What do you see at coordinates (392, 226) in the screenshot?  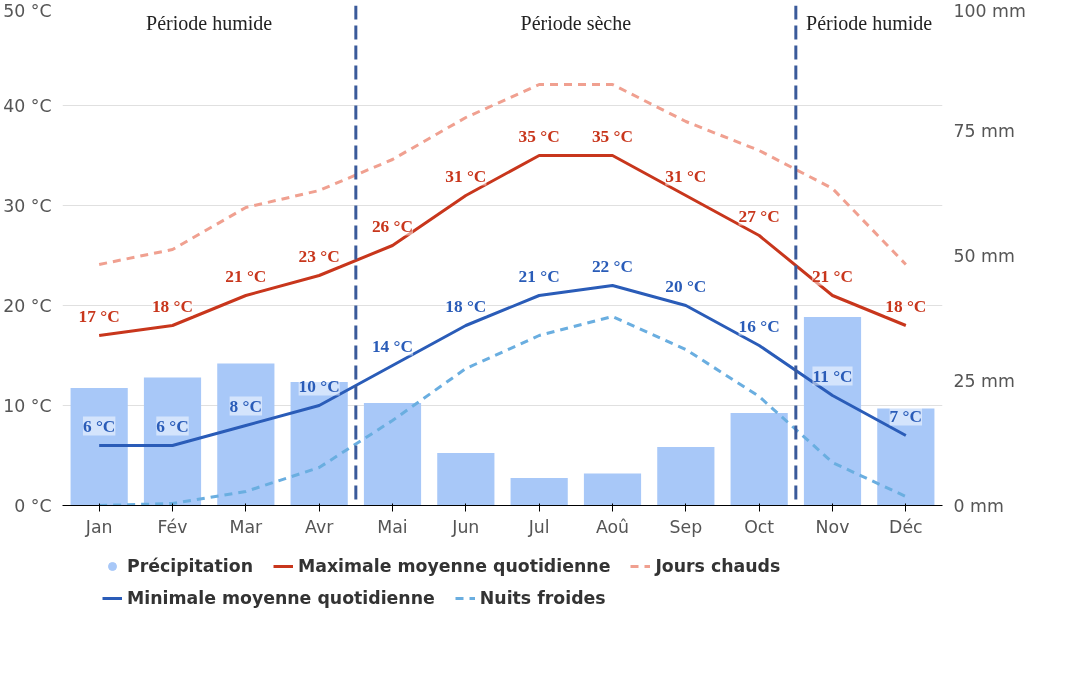 I see `data-label: 26 °C` at bounding box center [392, 226].